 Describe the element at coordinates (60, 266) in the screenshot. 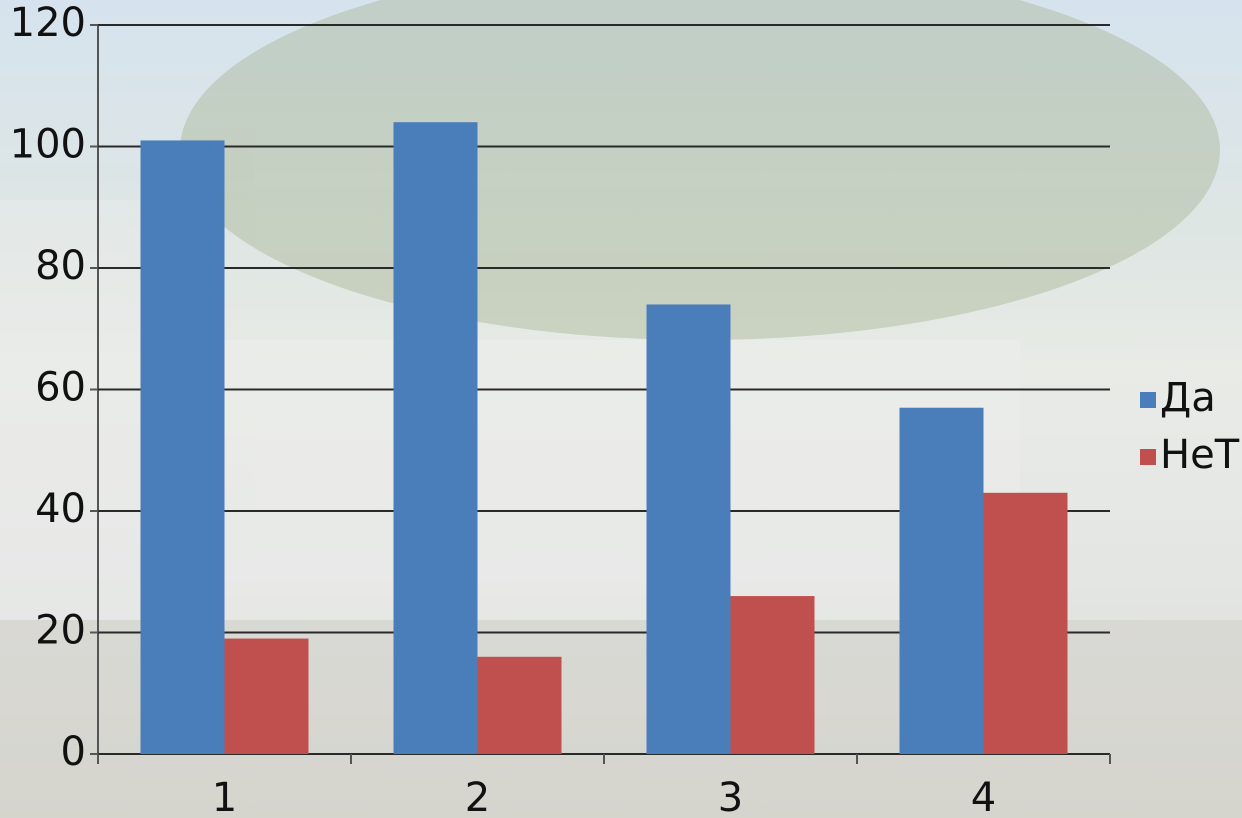

I see `y-tick-label: 80` at that location.